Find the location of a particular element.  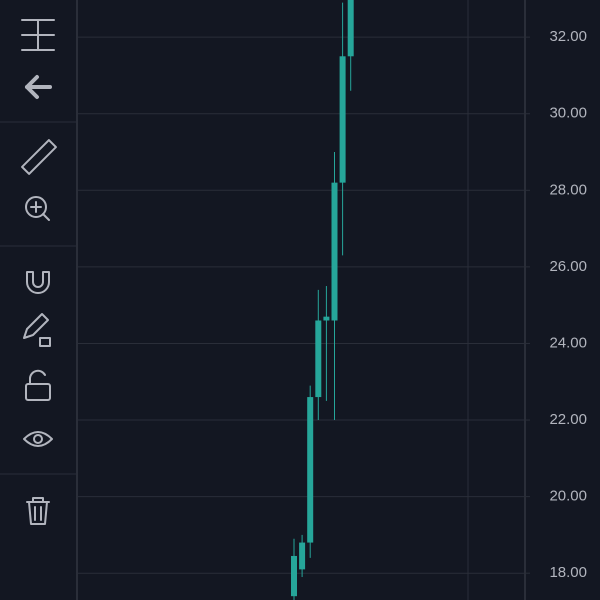

magnet-icon is located at coordinates (38, 282).